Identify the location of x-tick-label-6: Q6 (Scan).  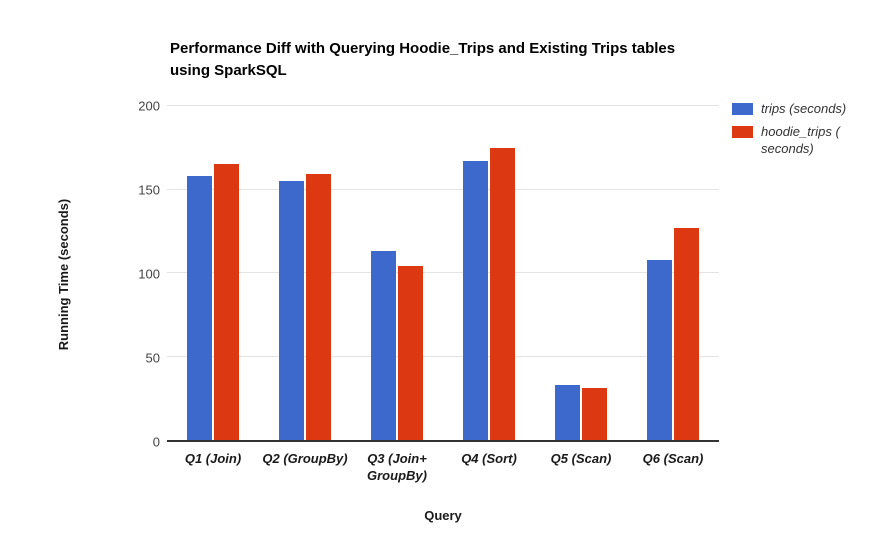
(673, 458).